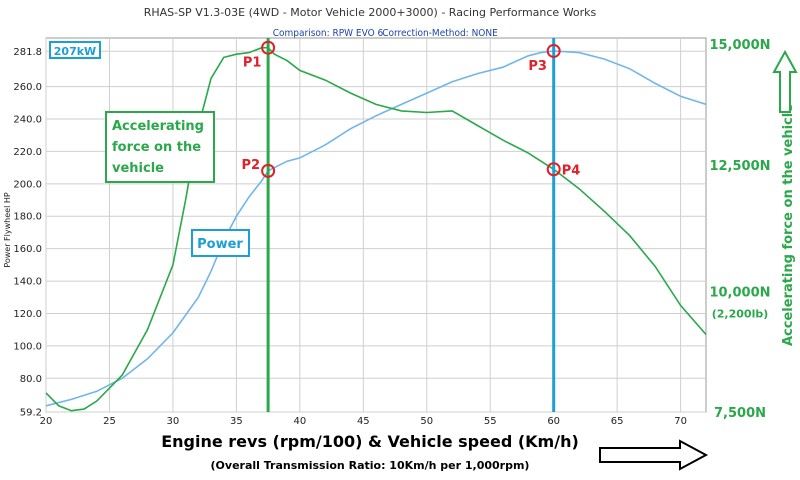 This screenshot has width=800, height=480. I want to click on y-tick-label: 100.0, so click(27, 346).